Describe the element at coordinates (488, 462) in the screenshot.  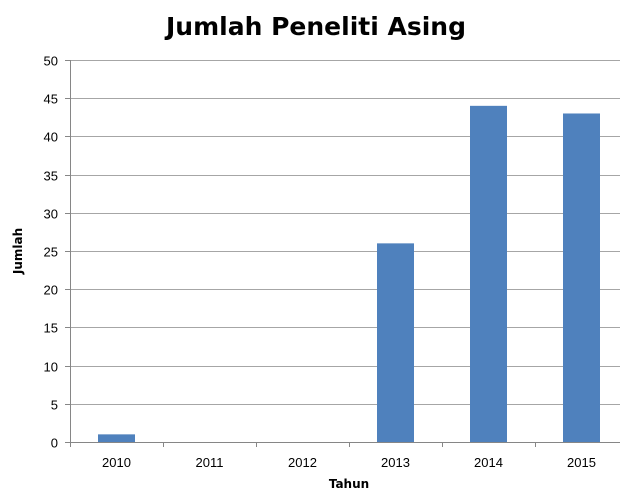
I see `x-tick-label: 2014` at that location.